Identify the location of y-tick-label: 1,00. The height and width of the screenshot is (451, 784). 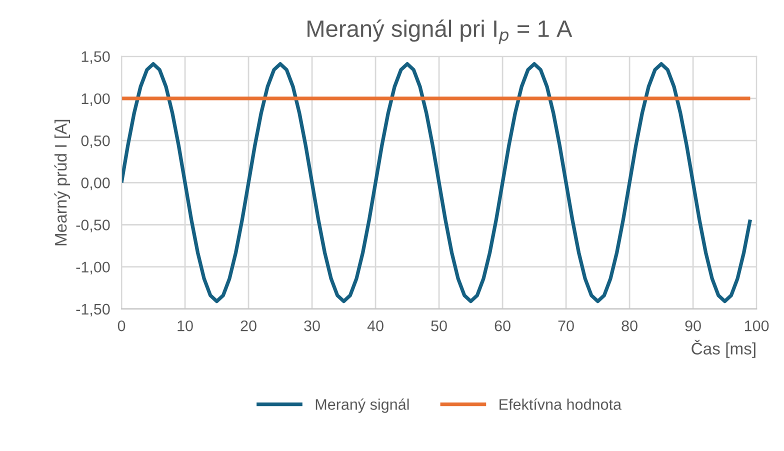
(96, 99).